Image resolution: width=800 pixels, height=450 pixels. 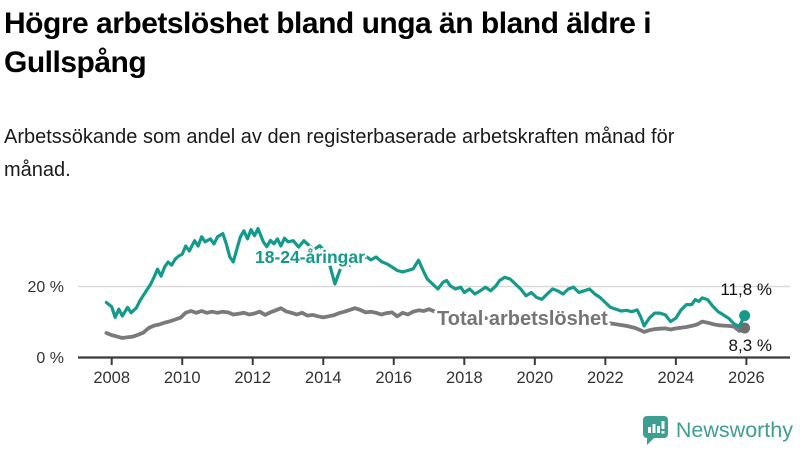 I want to click on newsworthy-bubble-barchart-icon, so click(x=655, y=430).